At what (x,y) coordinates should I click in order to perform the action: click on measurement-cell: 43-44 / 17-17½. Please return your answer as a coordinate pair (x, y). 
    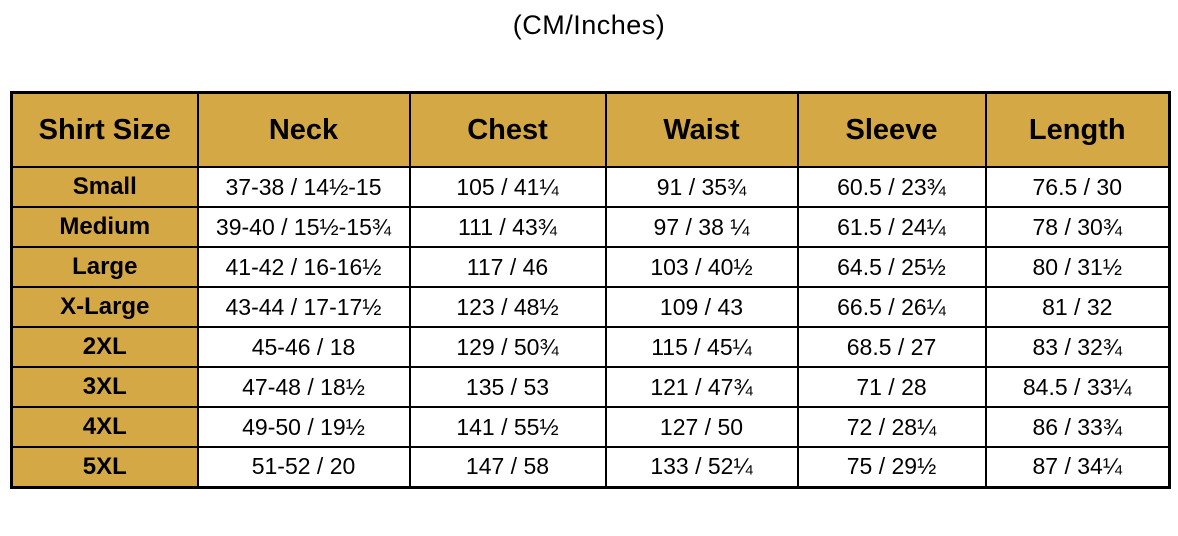
    Looking at the image, I should click on (303, 307).